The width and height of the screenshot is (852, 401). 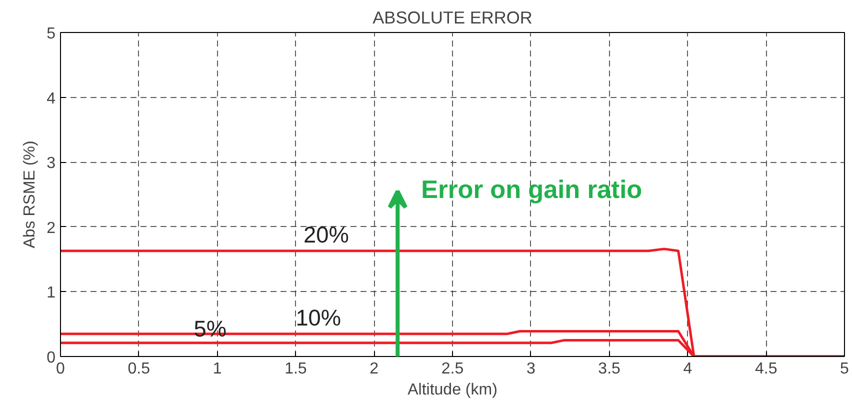 What do you see at coordinates (452, 369) in the screenshot?
I see `x-tick-label: 2.5` at bounding box center [452, 369].